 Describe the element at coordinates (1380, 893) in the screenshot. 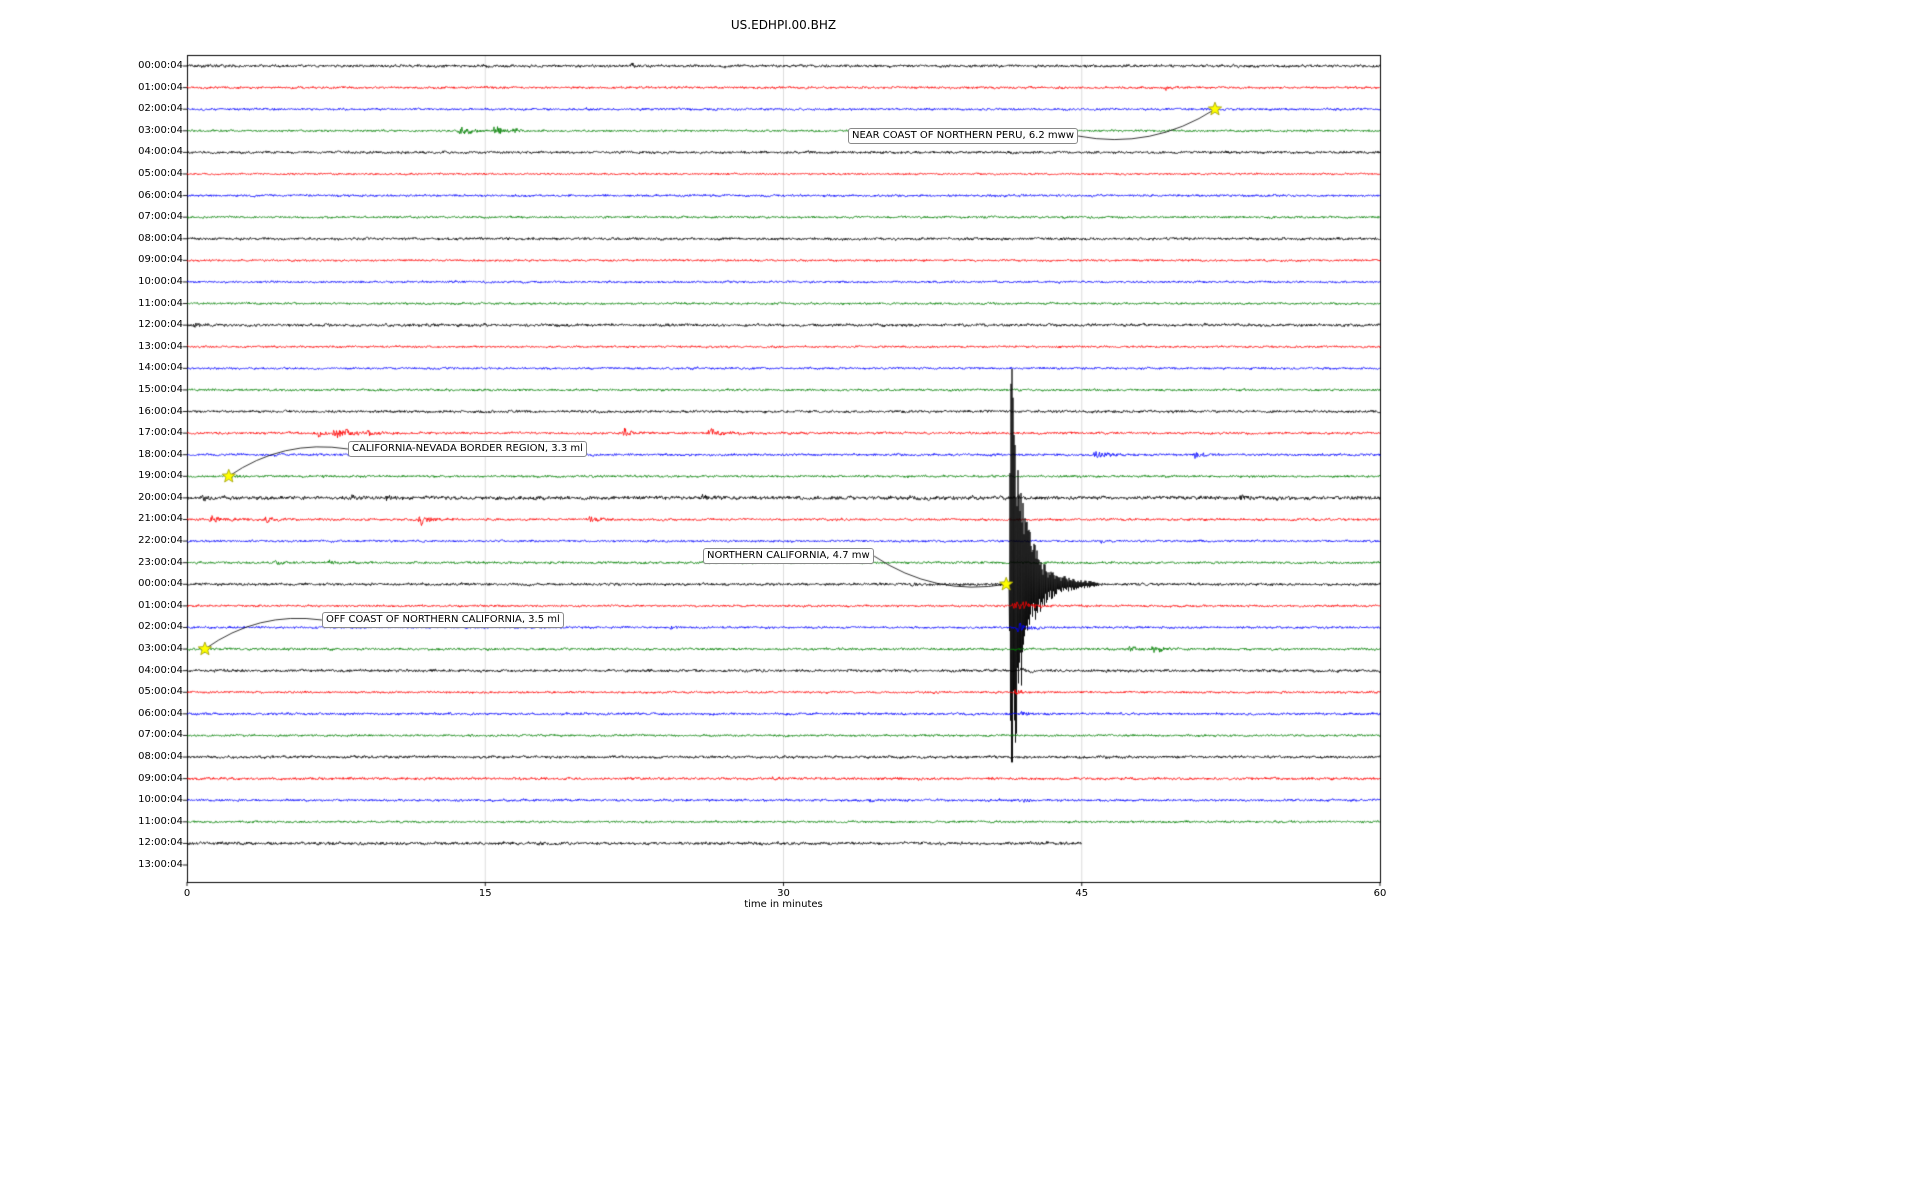

I see `x-tick-label: 60` at that location.